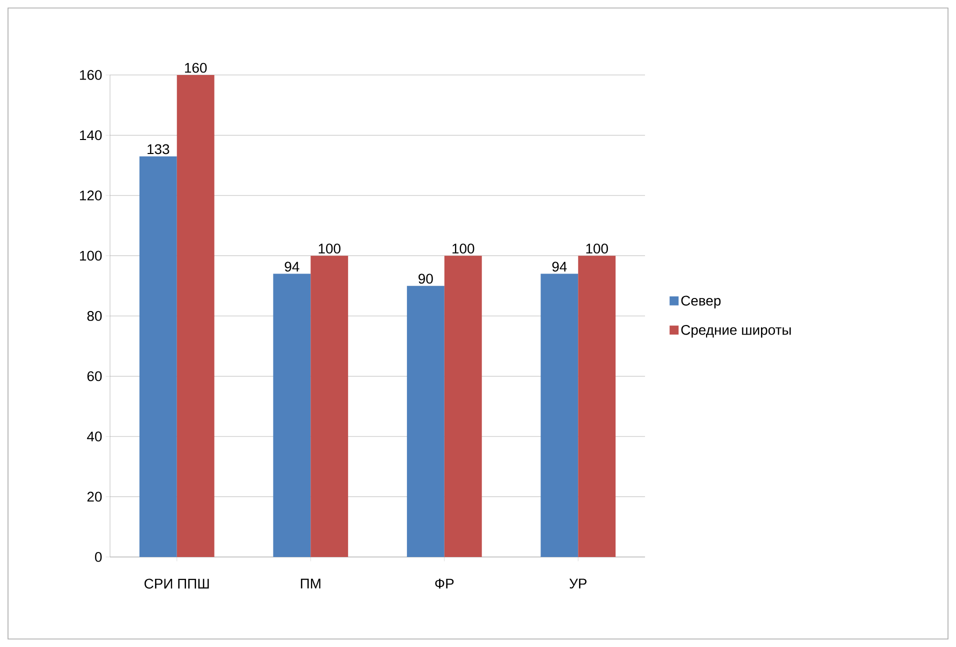  Describe the element at coordinates (91, 255) in the screenshot. I see `y-tick-label: 100` at that location.